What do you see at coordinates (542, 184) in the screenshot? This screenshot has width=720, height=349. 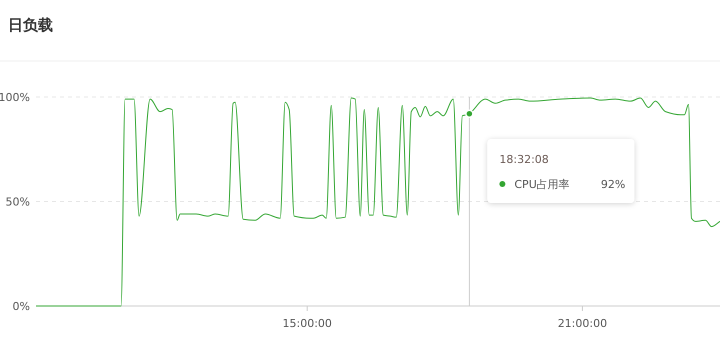 I see `legend-label: CPU占用率` at bounding box center [542, 184].